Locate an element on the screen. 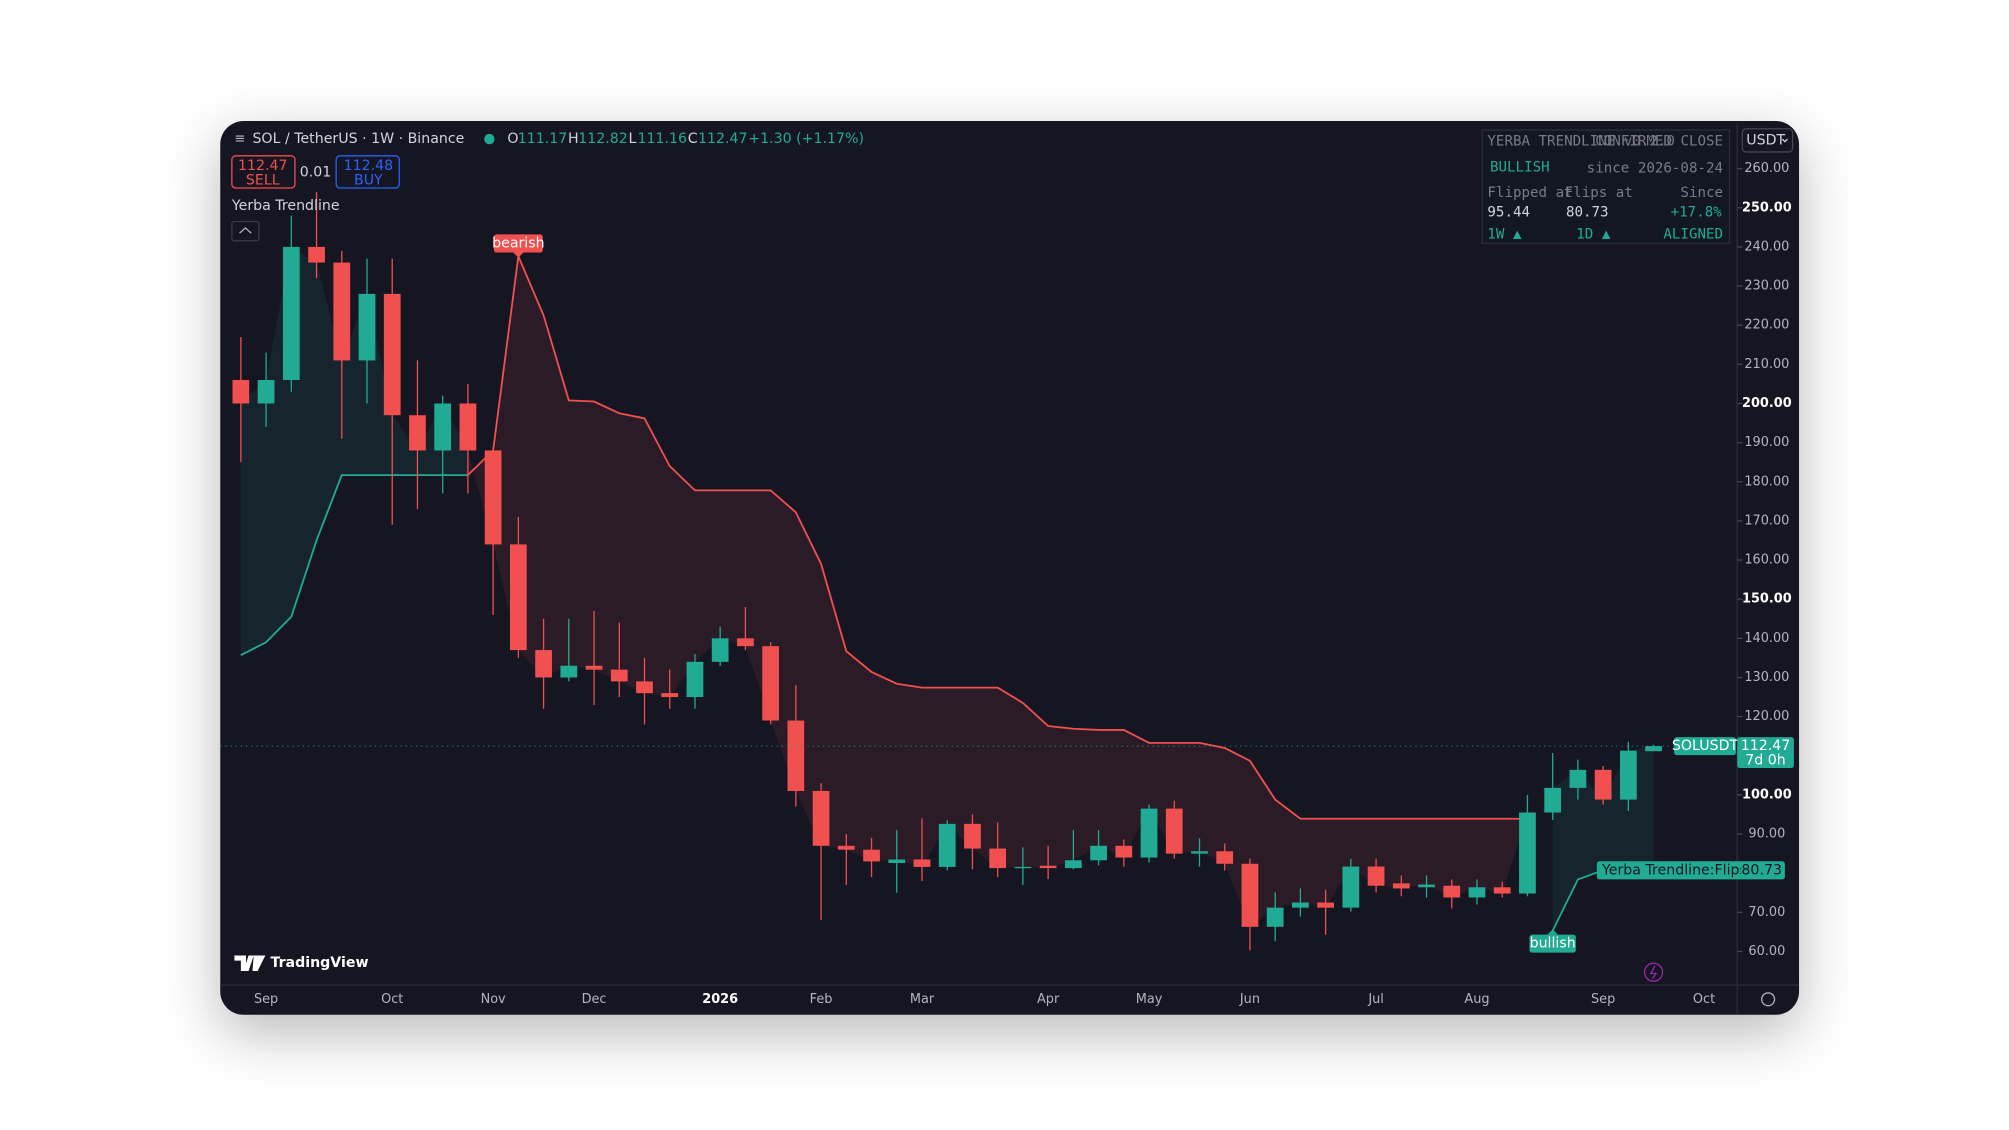  x-tick-label: Feb is located at coordinates (821, 999).